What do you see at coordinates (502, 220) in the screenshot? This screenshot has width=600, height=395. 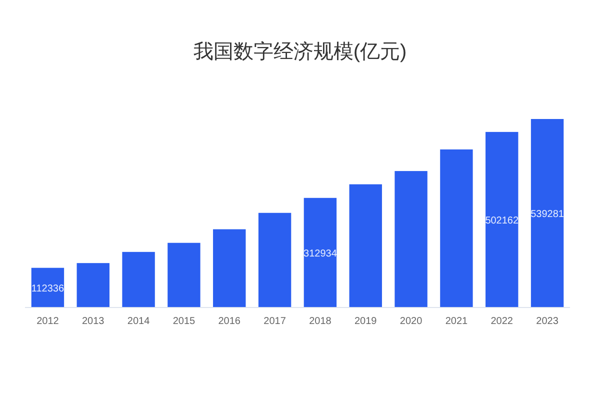 I see `data-label: 502162` at bounding box center [502, 220].